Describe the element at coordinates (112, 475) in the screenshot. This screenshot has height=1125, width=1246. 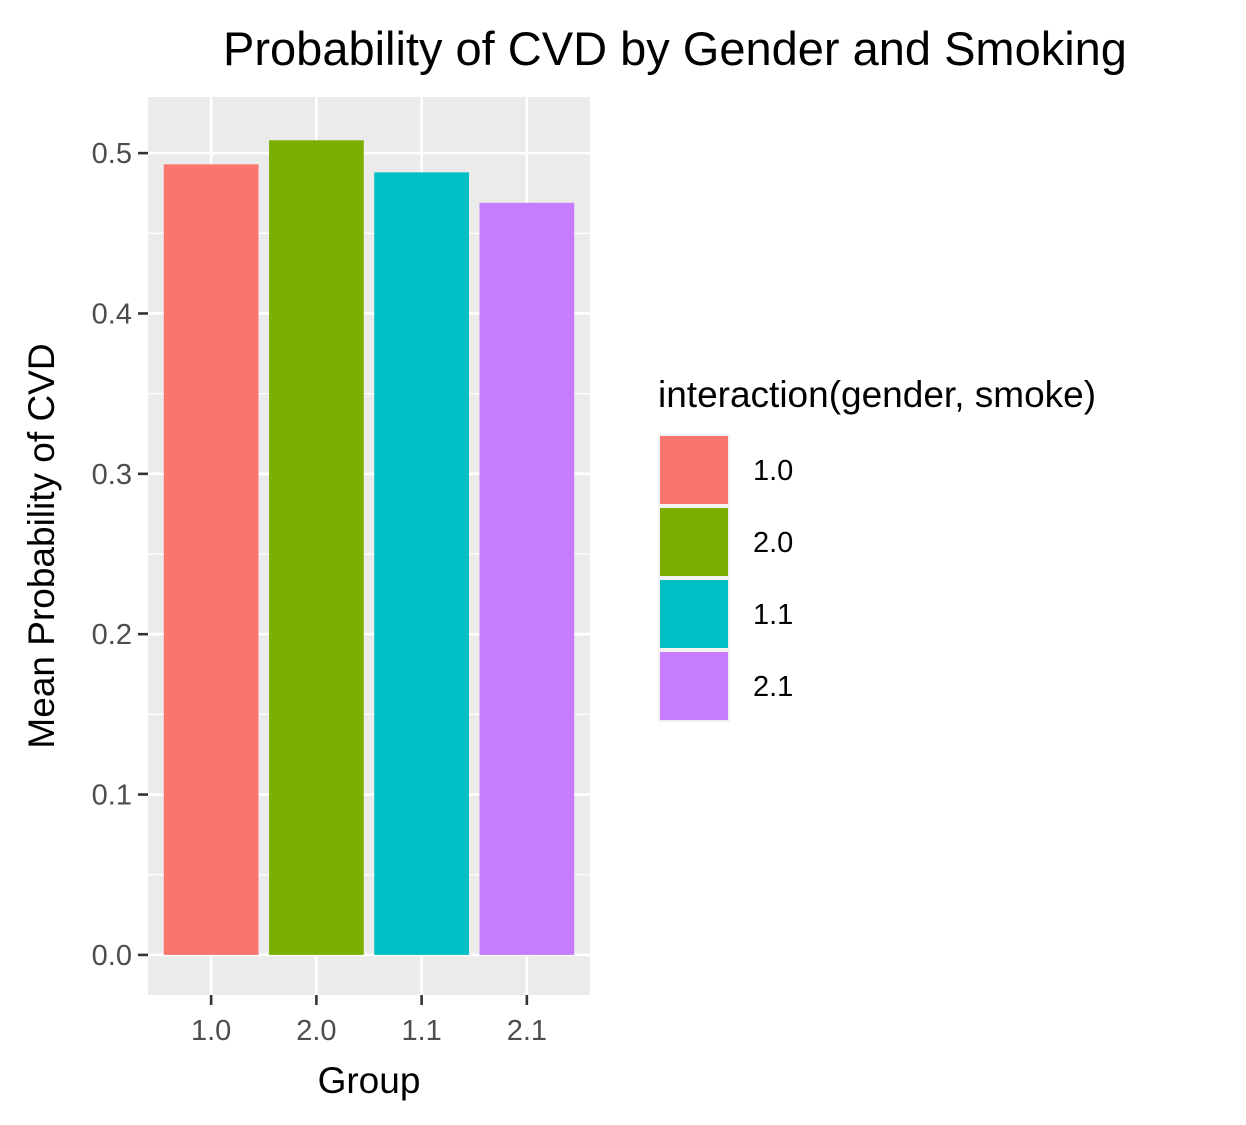
I see `y-tick-label: 0.3` at that location.